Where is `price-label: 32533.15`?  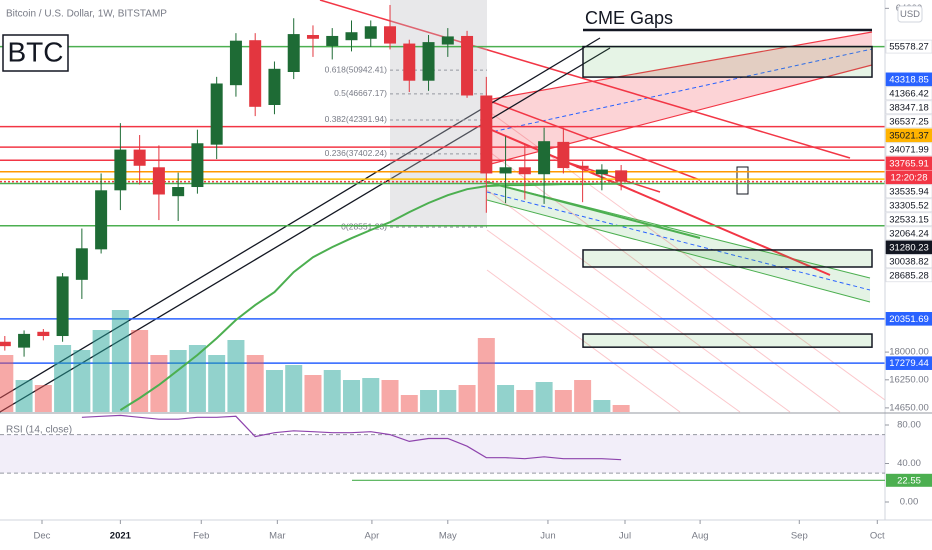 price-label: 32533.15 is located at coordinates (909, 219).